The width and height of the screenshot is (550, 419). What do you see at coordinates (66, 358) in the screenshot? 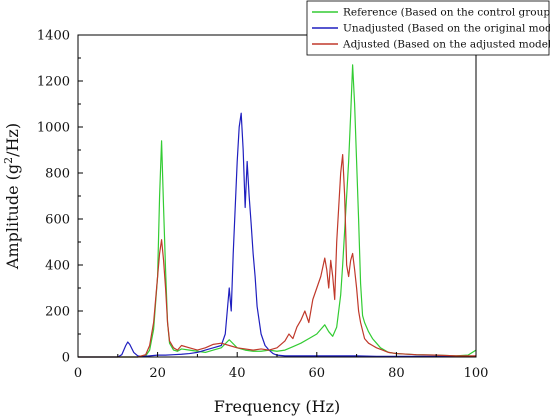
I see `y-tick-label: 0` at bounding box center [66, 358].